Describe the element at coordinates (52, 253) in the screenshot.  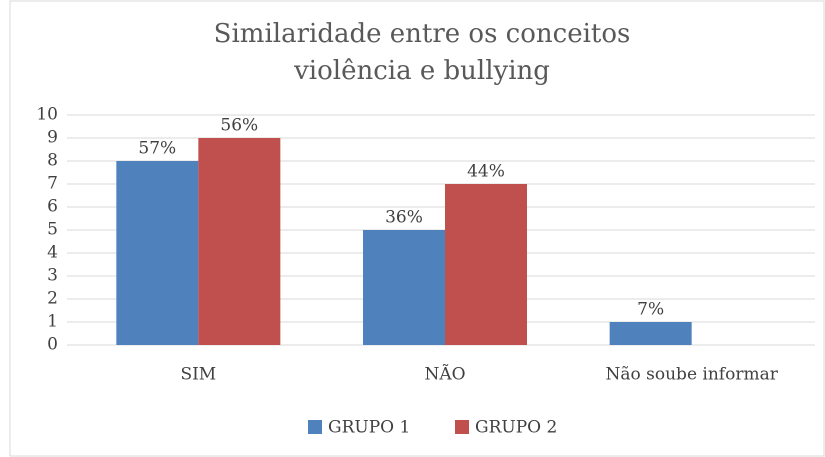
I see `y-tick-label: 4` at that location.